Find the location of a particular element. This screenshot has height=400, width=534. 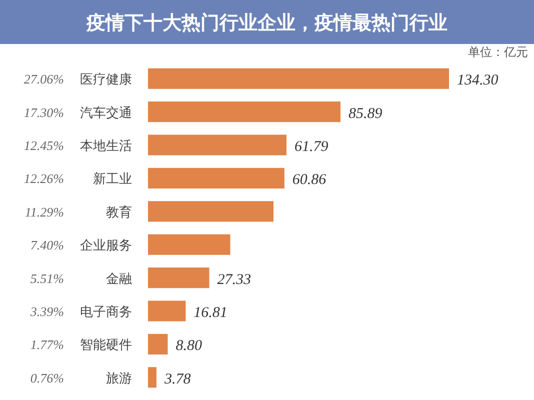

text: 单位：亿元 is located at coordinates (498, 52).